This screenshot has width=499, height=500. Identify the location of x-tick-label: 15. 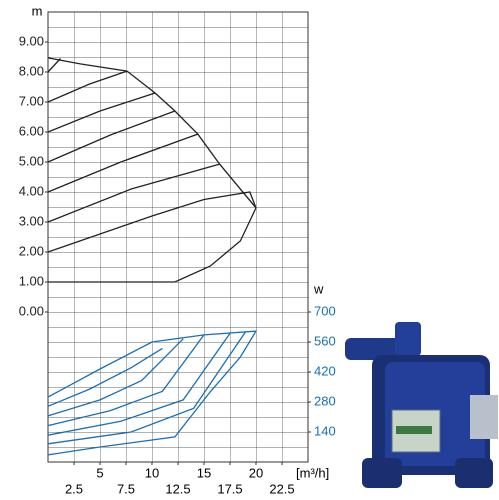
(204, 472).